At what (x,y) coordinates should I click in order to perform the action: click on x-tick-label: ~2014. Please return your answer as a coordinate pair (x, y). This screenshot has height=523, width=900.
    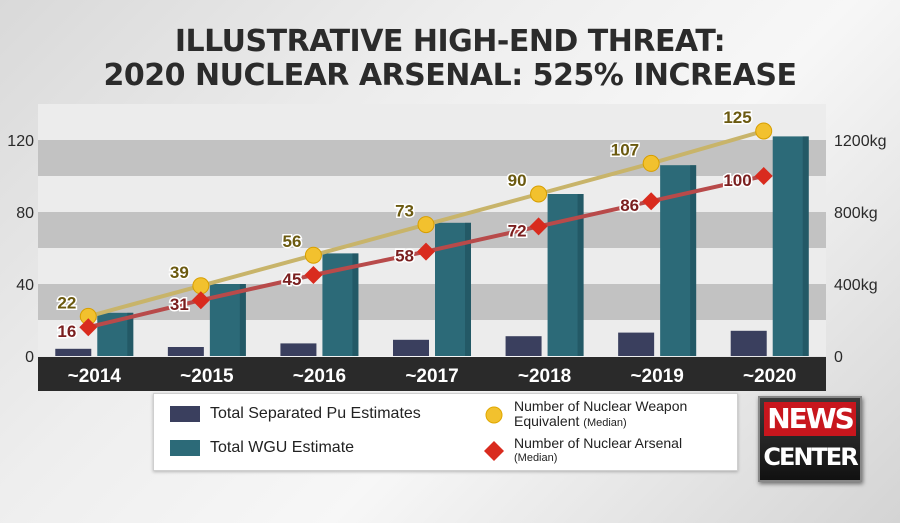
    Looking at the image, I should click on (95, 376).